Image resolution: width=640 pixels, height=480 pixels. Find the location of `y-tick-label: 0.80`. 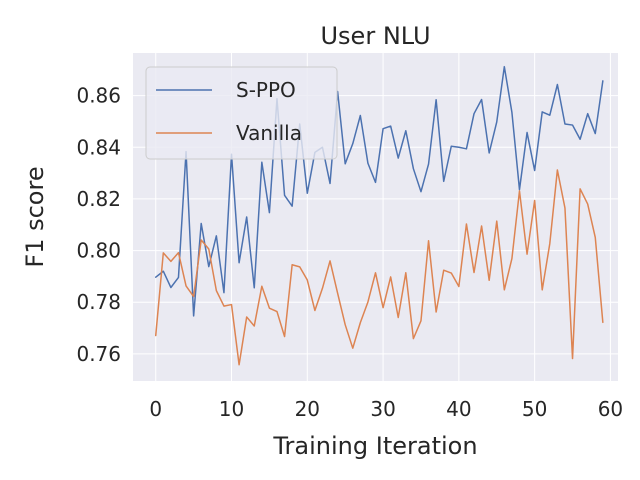

y-tick-label: 0.80 is located at coordinates (98, 251).